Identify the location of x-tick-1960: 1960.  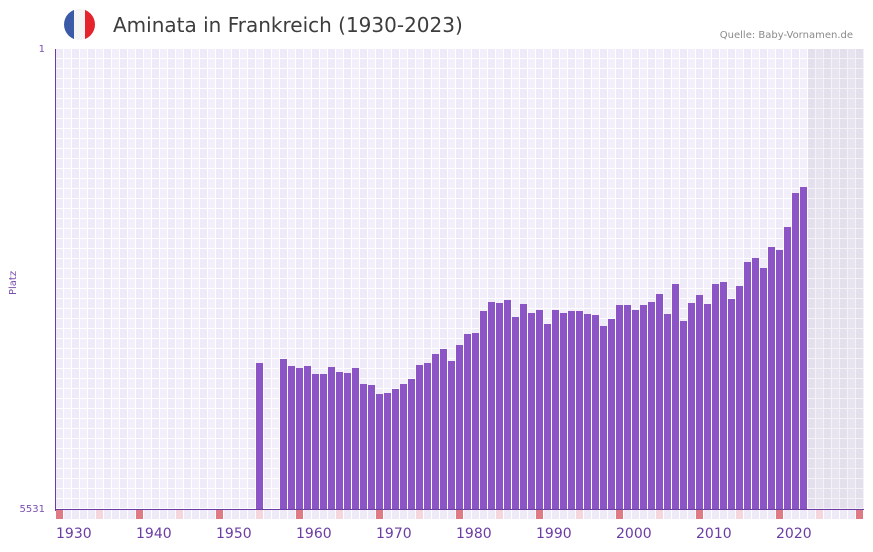
(314, 534).